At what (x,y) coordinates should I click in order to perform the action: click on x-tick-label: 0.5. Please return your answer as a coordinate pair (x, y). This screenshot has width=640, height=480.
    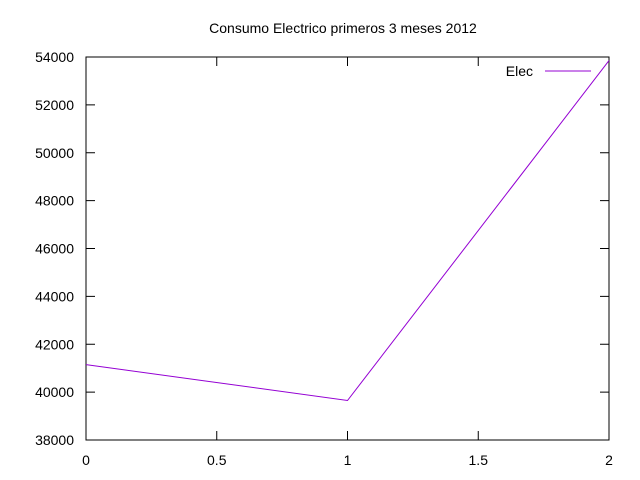
    Looking at the image, I should click on (217, 460).